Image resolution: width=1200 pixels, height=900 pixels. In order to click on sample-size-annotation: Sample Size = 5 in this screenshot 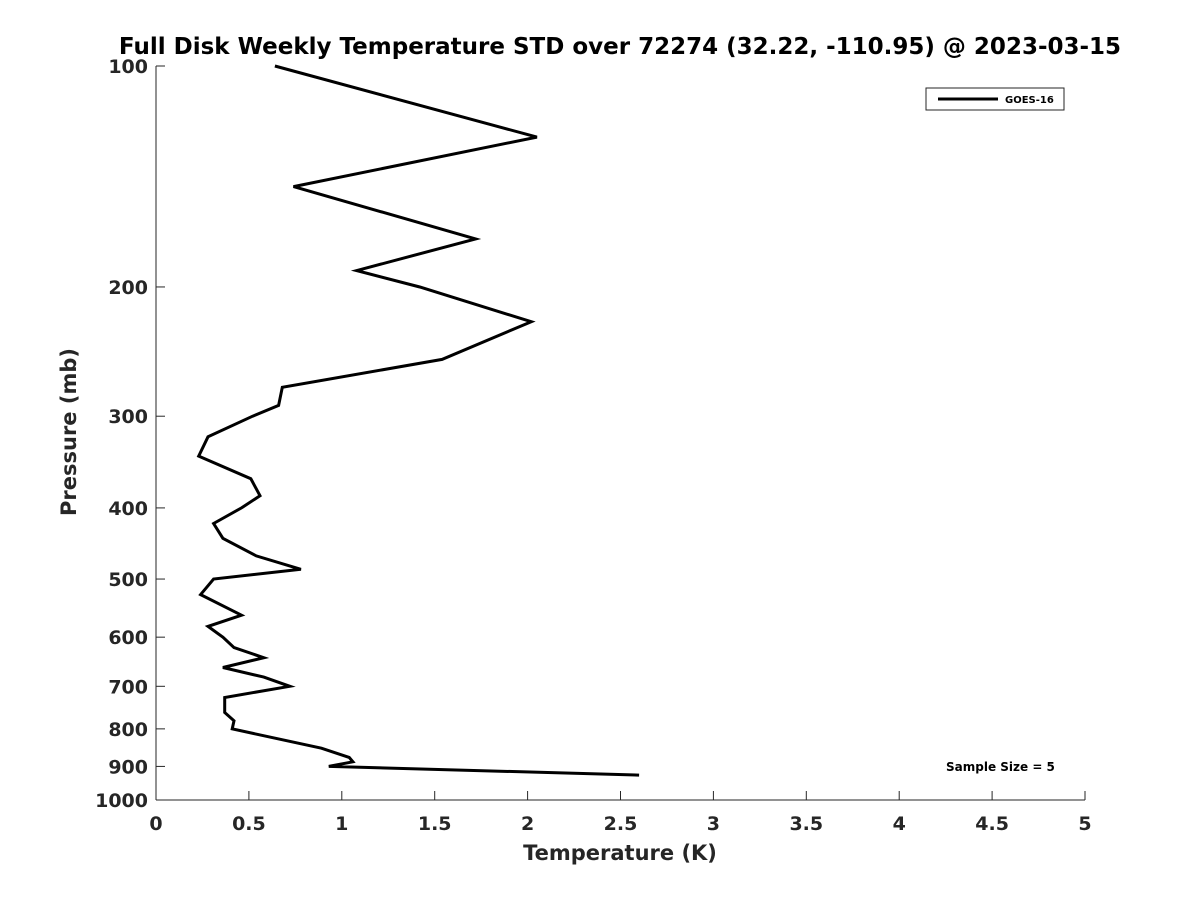, I will do `click(1000, 767)`.